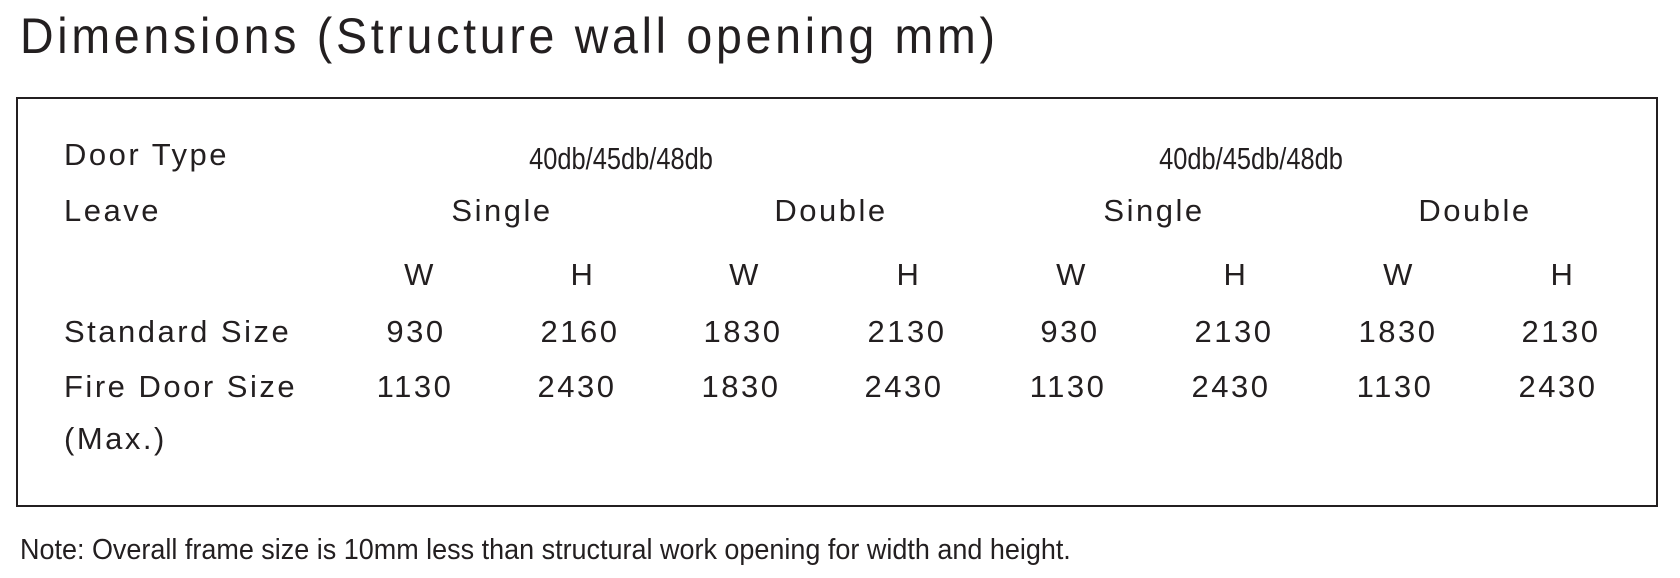 The image size is (1680, 578). What do you see at coordinates (580, 331) in the screenshot?
I see `standard-size-value: 2160` at bounding box center [580, 331].